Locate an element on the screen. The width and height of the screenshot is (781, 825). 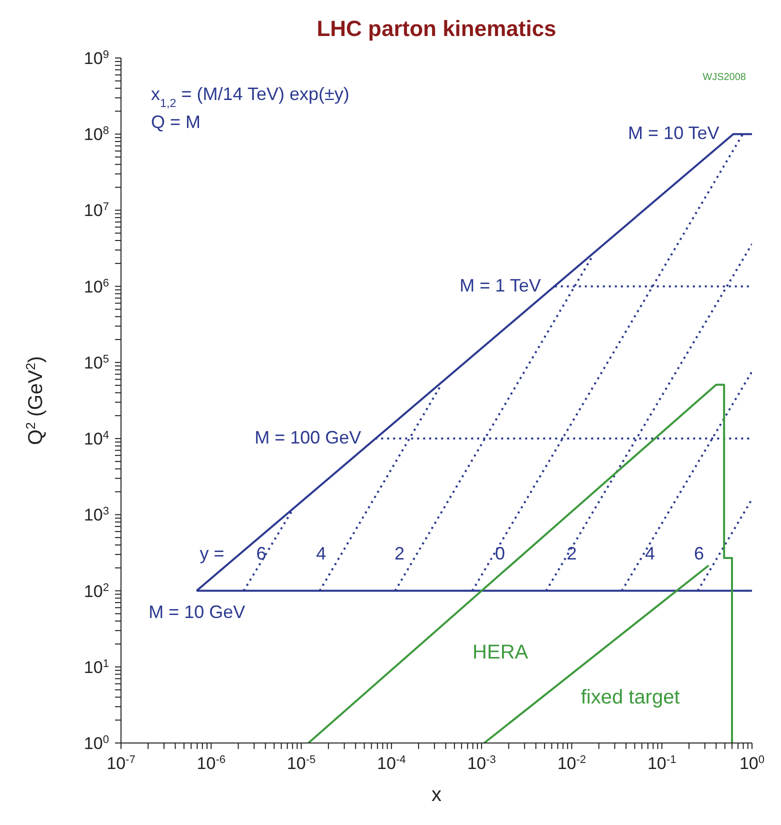
series-label: HERA is located at coordinates (500, 653).